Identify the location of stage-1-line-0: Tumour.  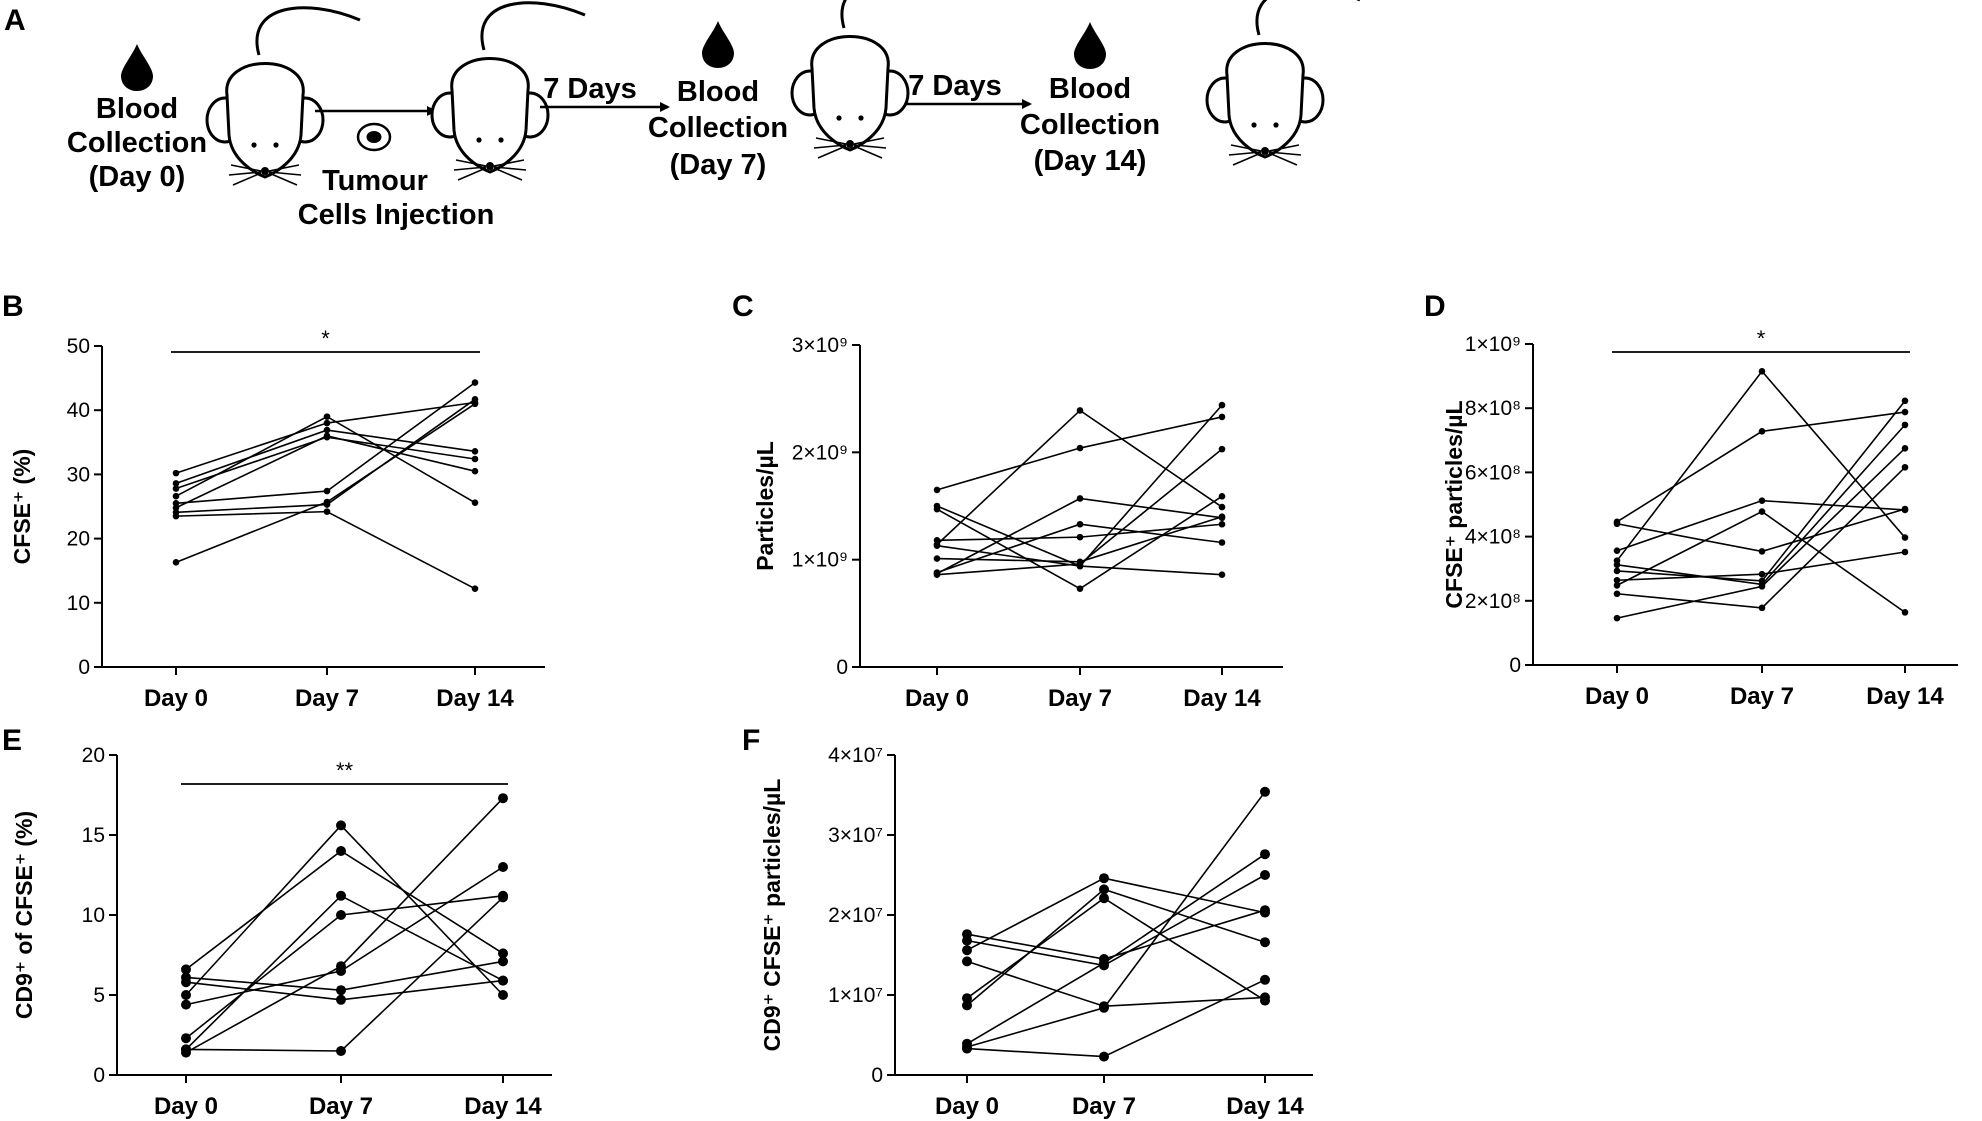
(375, 181).